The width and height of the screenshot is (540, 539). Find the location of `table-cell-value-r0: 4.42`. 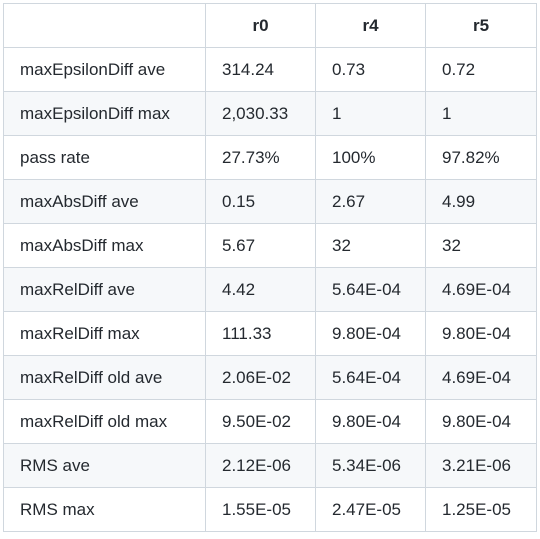

table-cell-value-r0: 4.42 is located at coordinates (260, 289).